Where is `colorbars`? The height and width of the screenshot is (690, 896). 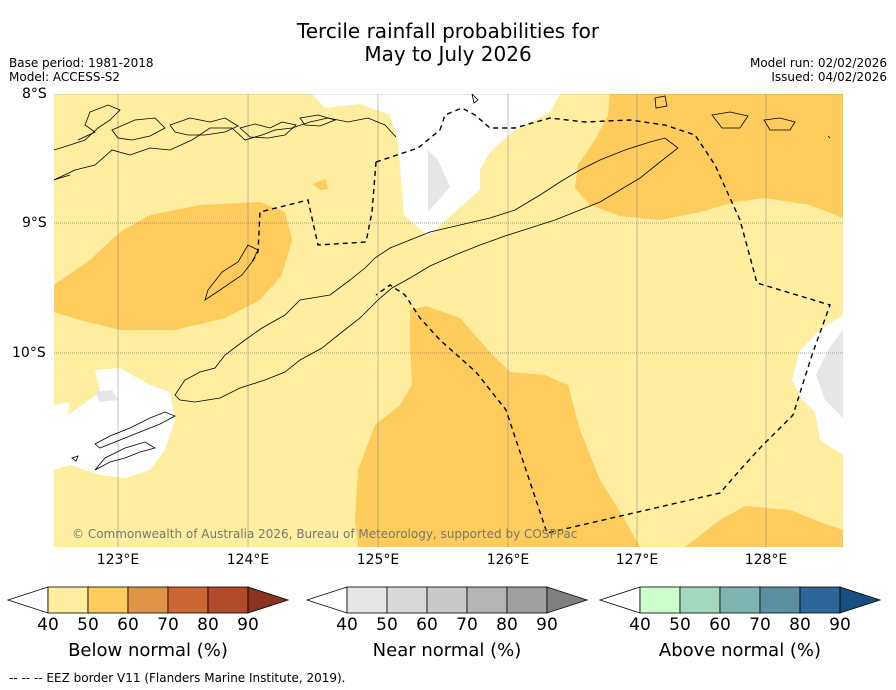 colorbars is located at coordinates (444, 600).